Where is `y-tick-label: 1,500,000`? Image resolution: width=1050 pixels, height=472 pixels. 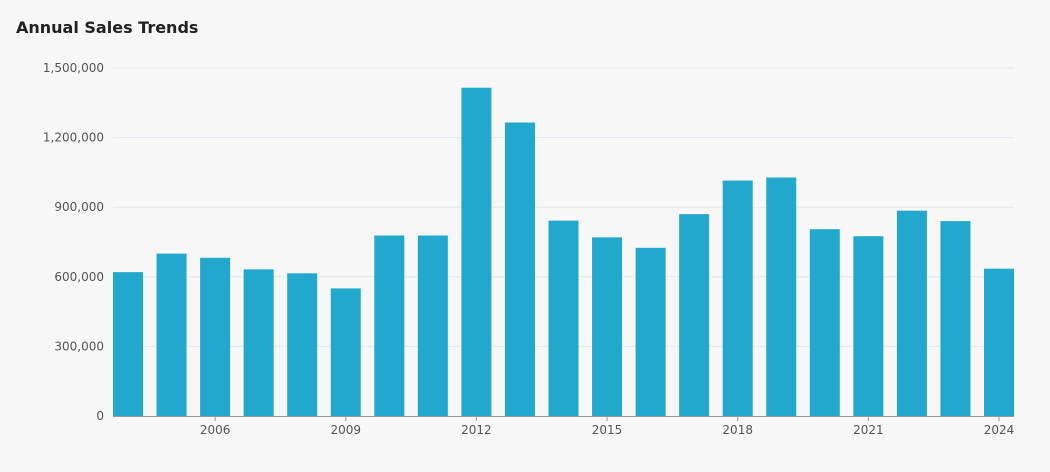 y-tick-label: 1,500,000 is located at coordinates (73, 68).